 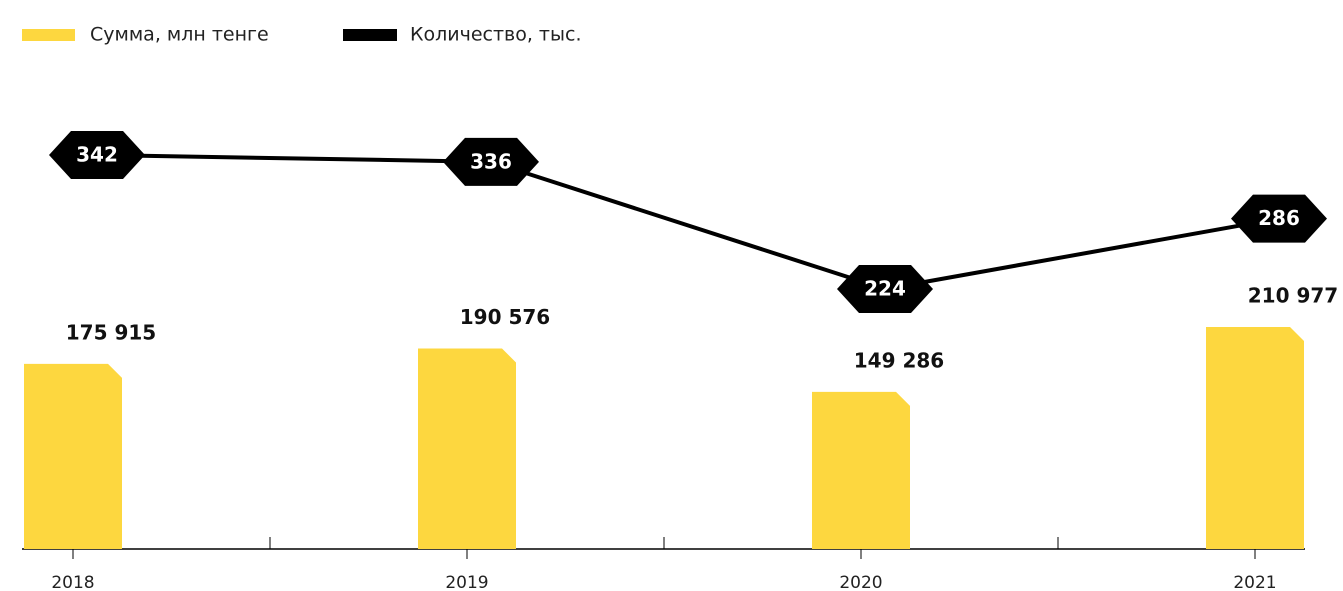 I want to click on x-tick-label: 2019, so click(x=466, y=582).